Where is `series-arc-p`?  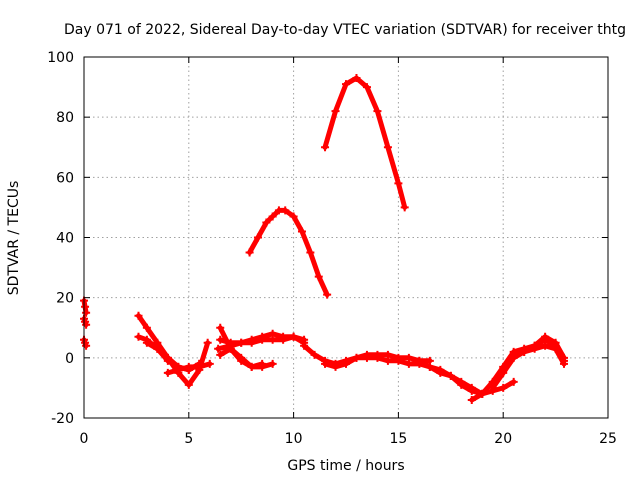 series-arc-p is located at coordinates (466, 377).